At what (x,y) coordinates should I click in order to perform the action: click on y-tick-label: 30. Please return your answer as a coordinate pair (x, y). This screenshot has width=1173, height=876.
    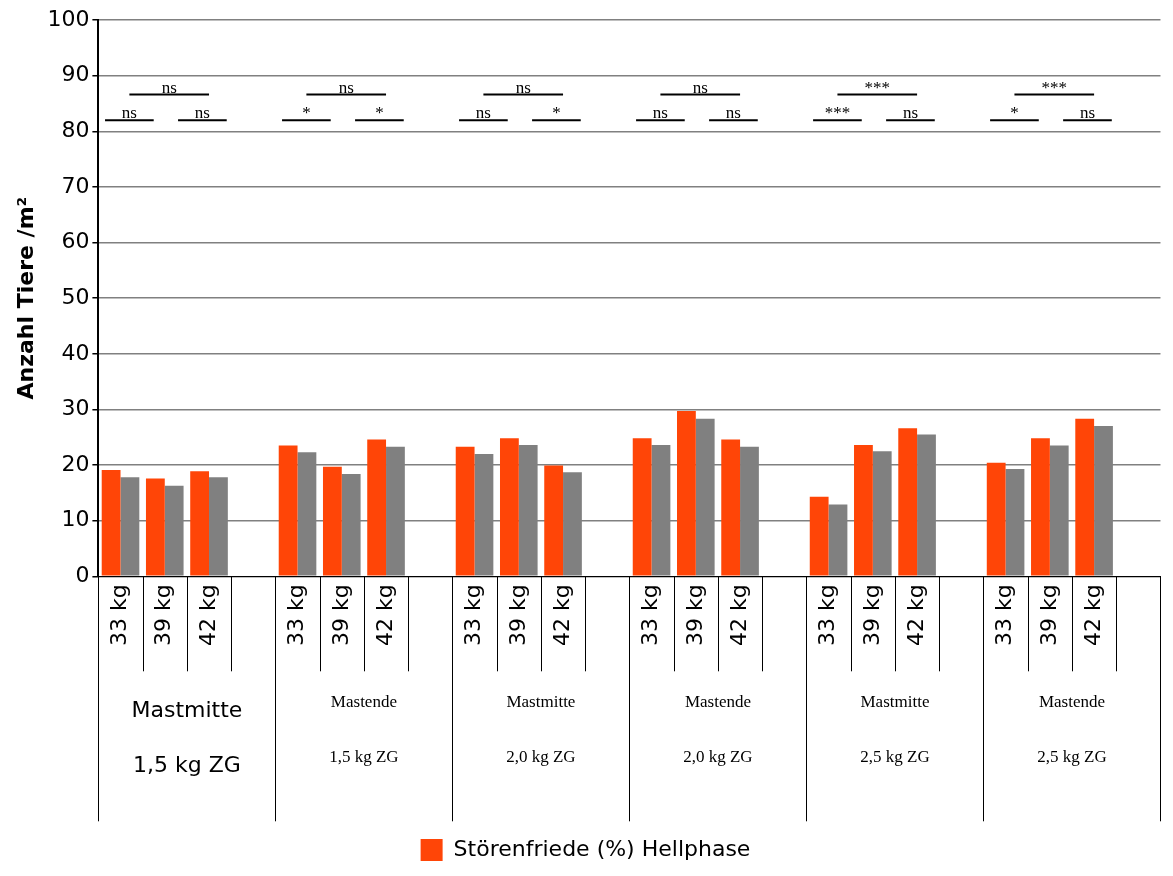
    Looking at the image, I should click on (75, 408).